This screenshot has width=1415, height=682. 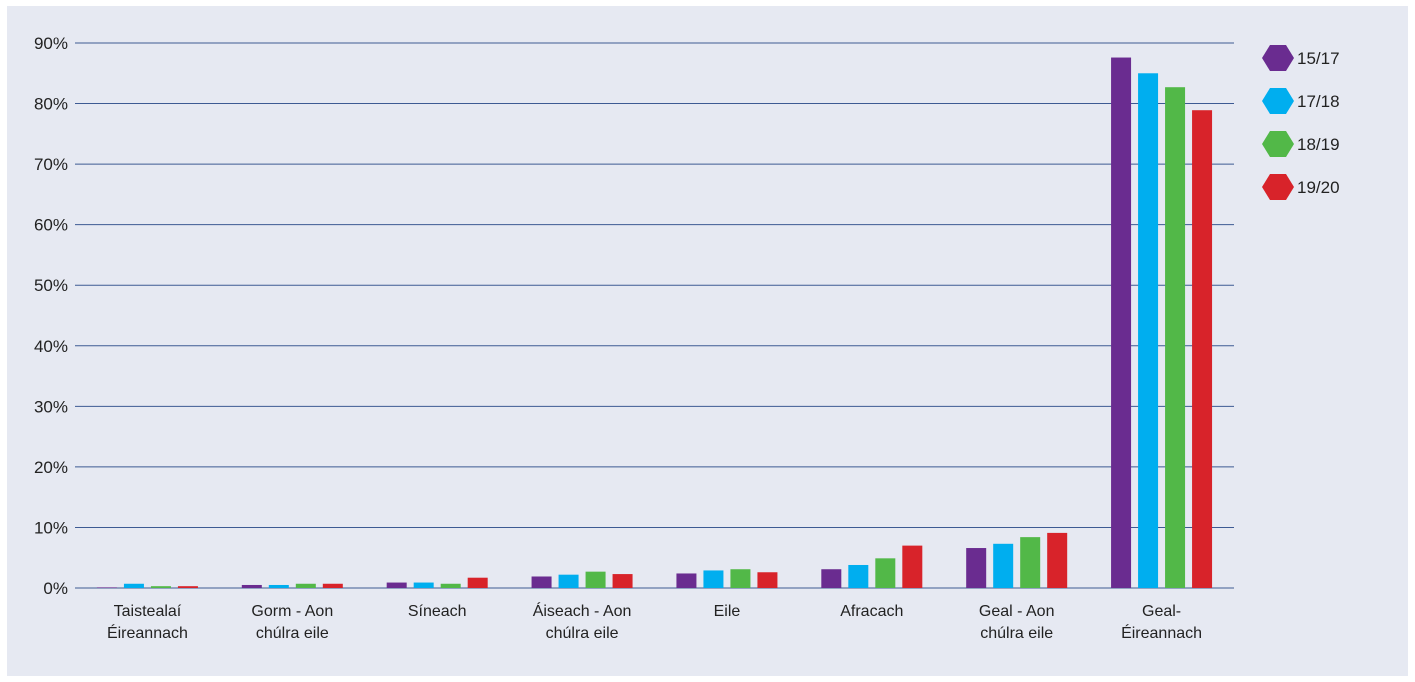 I want to click on x-category-label-line: Síneach, so click(x=437, y=611).